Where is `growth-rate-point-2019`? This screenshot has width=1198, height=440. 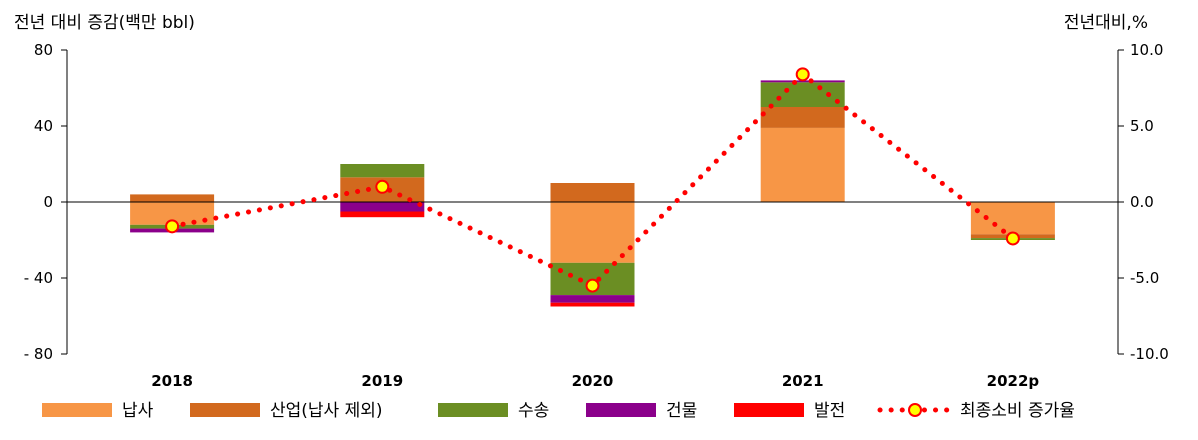
growth-rate-point-2019 is located at coordinates (382, 186).